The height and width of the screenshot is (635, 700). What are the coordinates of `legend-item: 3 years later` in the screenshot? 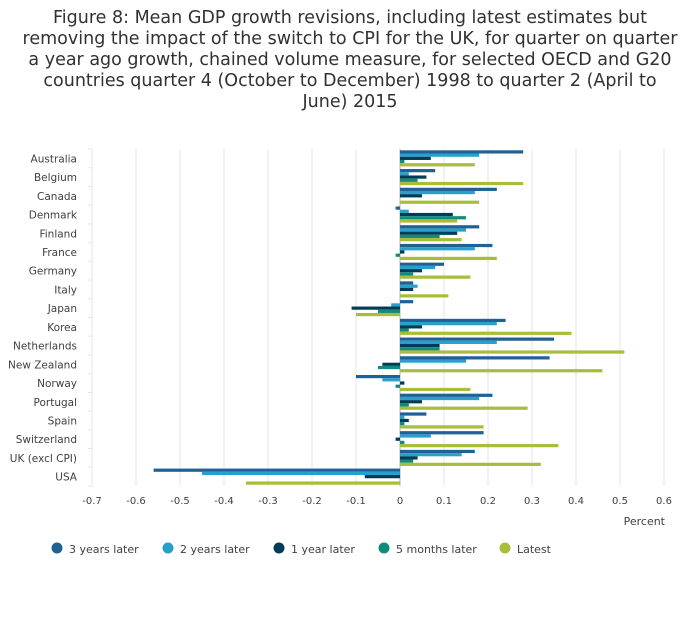 It's located at (95, 549).